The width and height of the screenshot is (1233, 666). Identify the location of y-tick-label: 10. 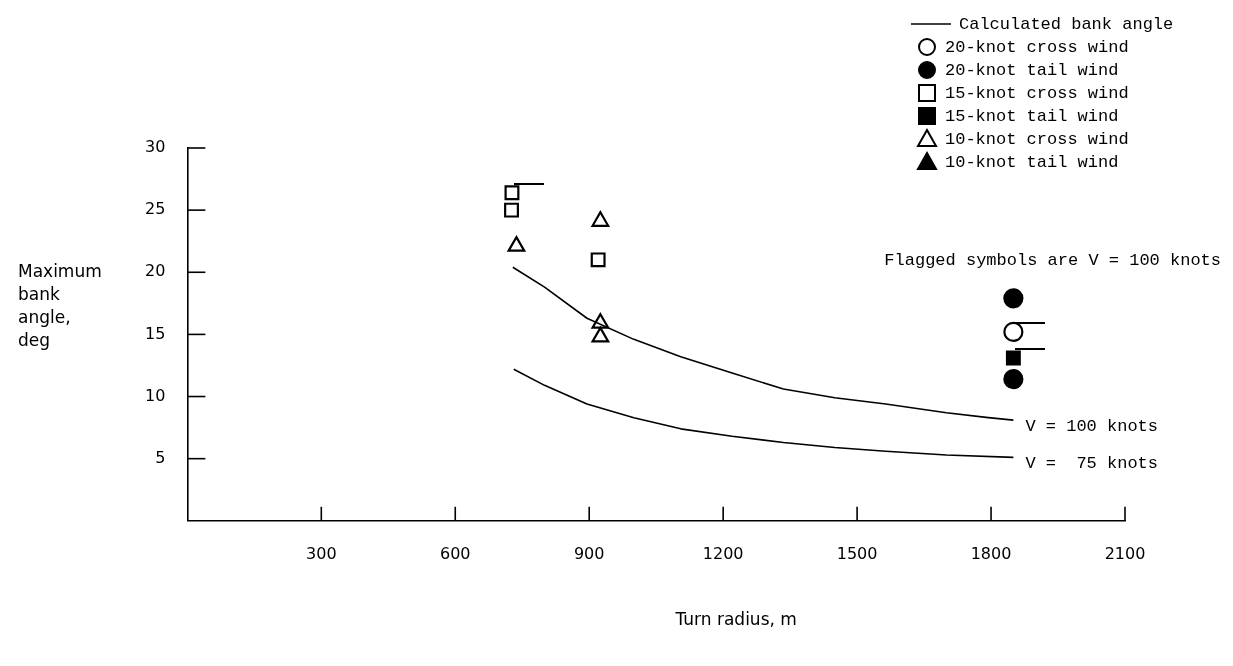
(155, 395).